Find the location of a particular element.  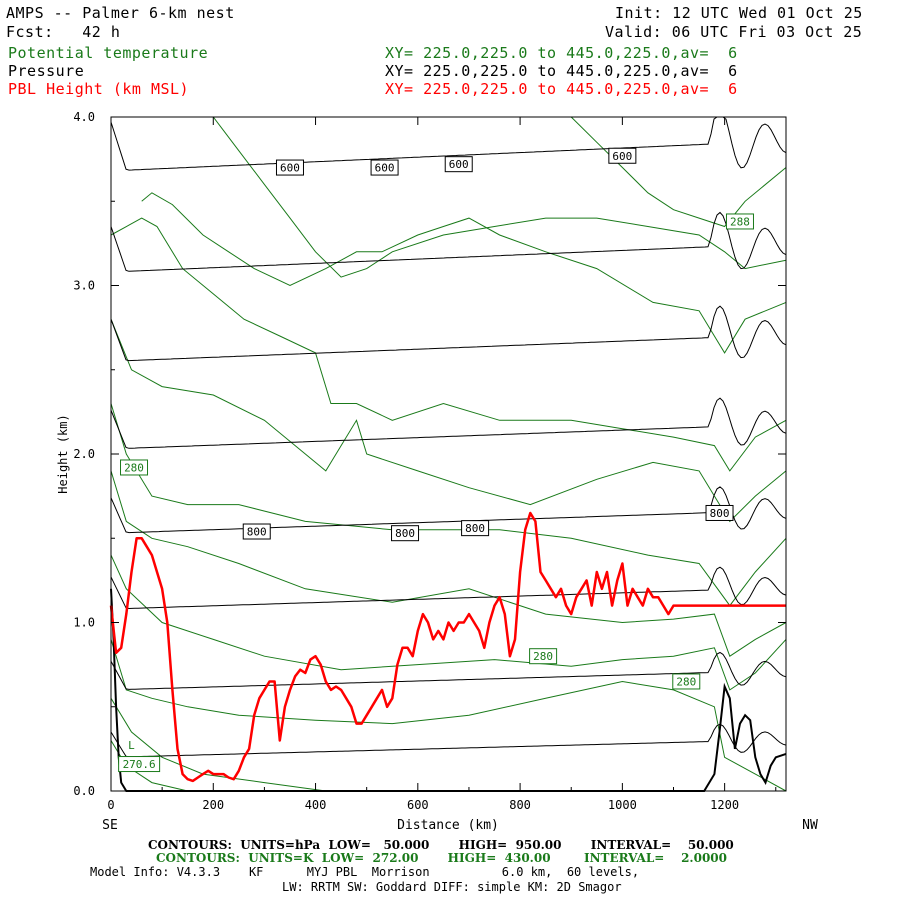

x-tick-label: 0 is located at coordinates (110, 805).